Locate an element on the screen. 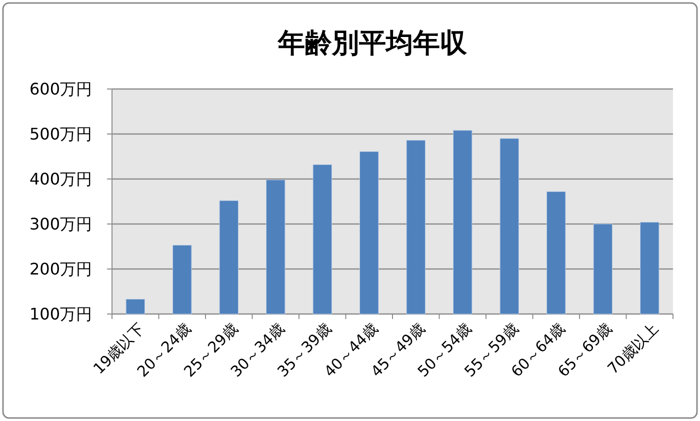 The width and height of the screenshot is (700, 421). y-tick-label: 400万円 is located at coordinates (60, 179).